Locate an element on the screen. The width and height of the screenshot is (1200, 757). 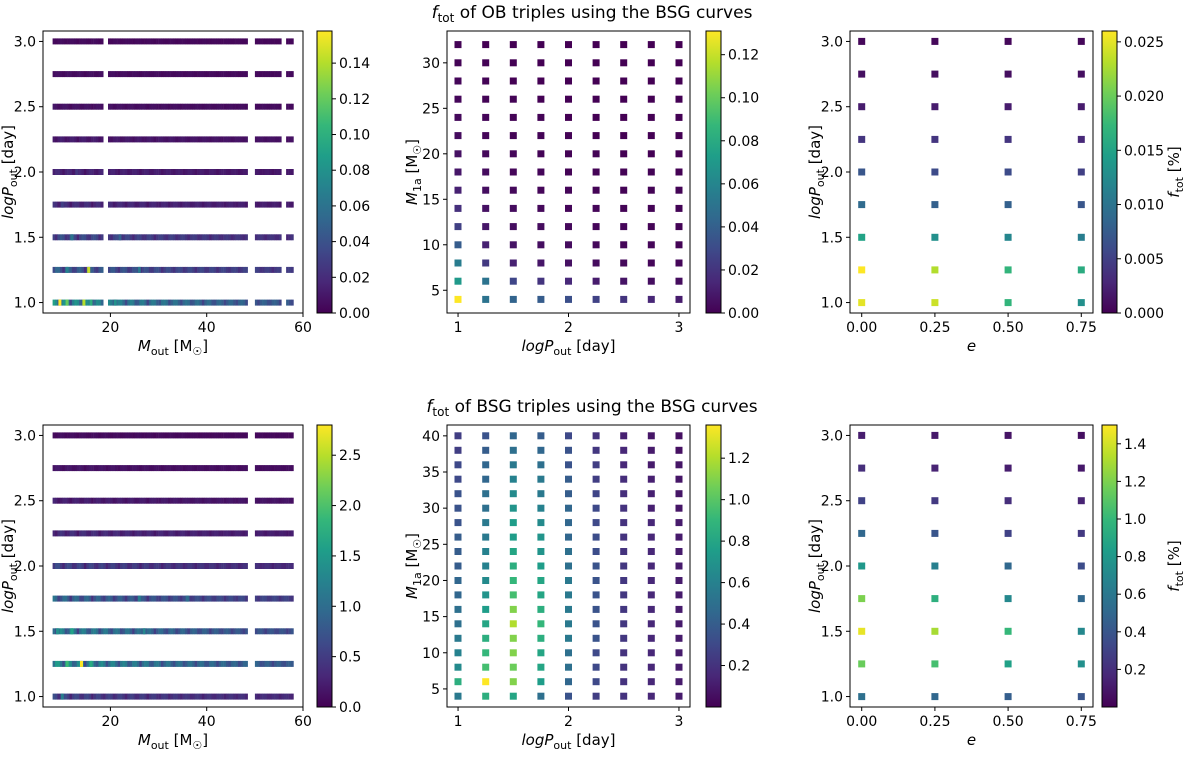
label-tail: ] is located at coordinates (412, 536).